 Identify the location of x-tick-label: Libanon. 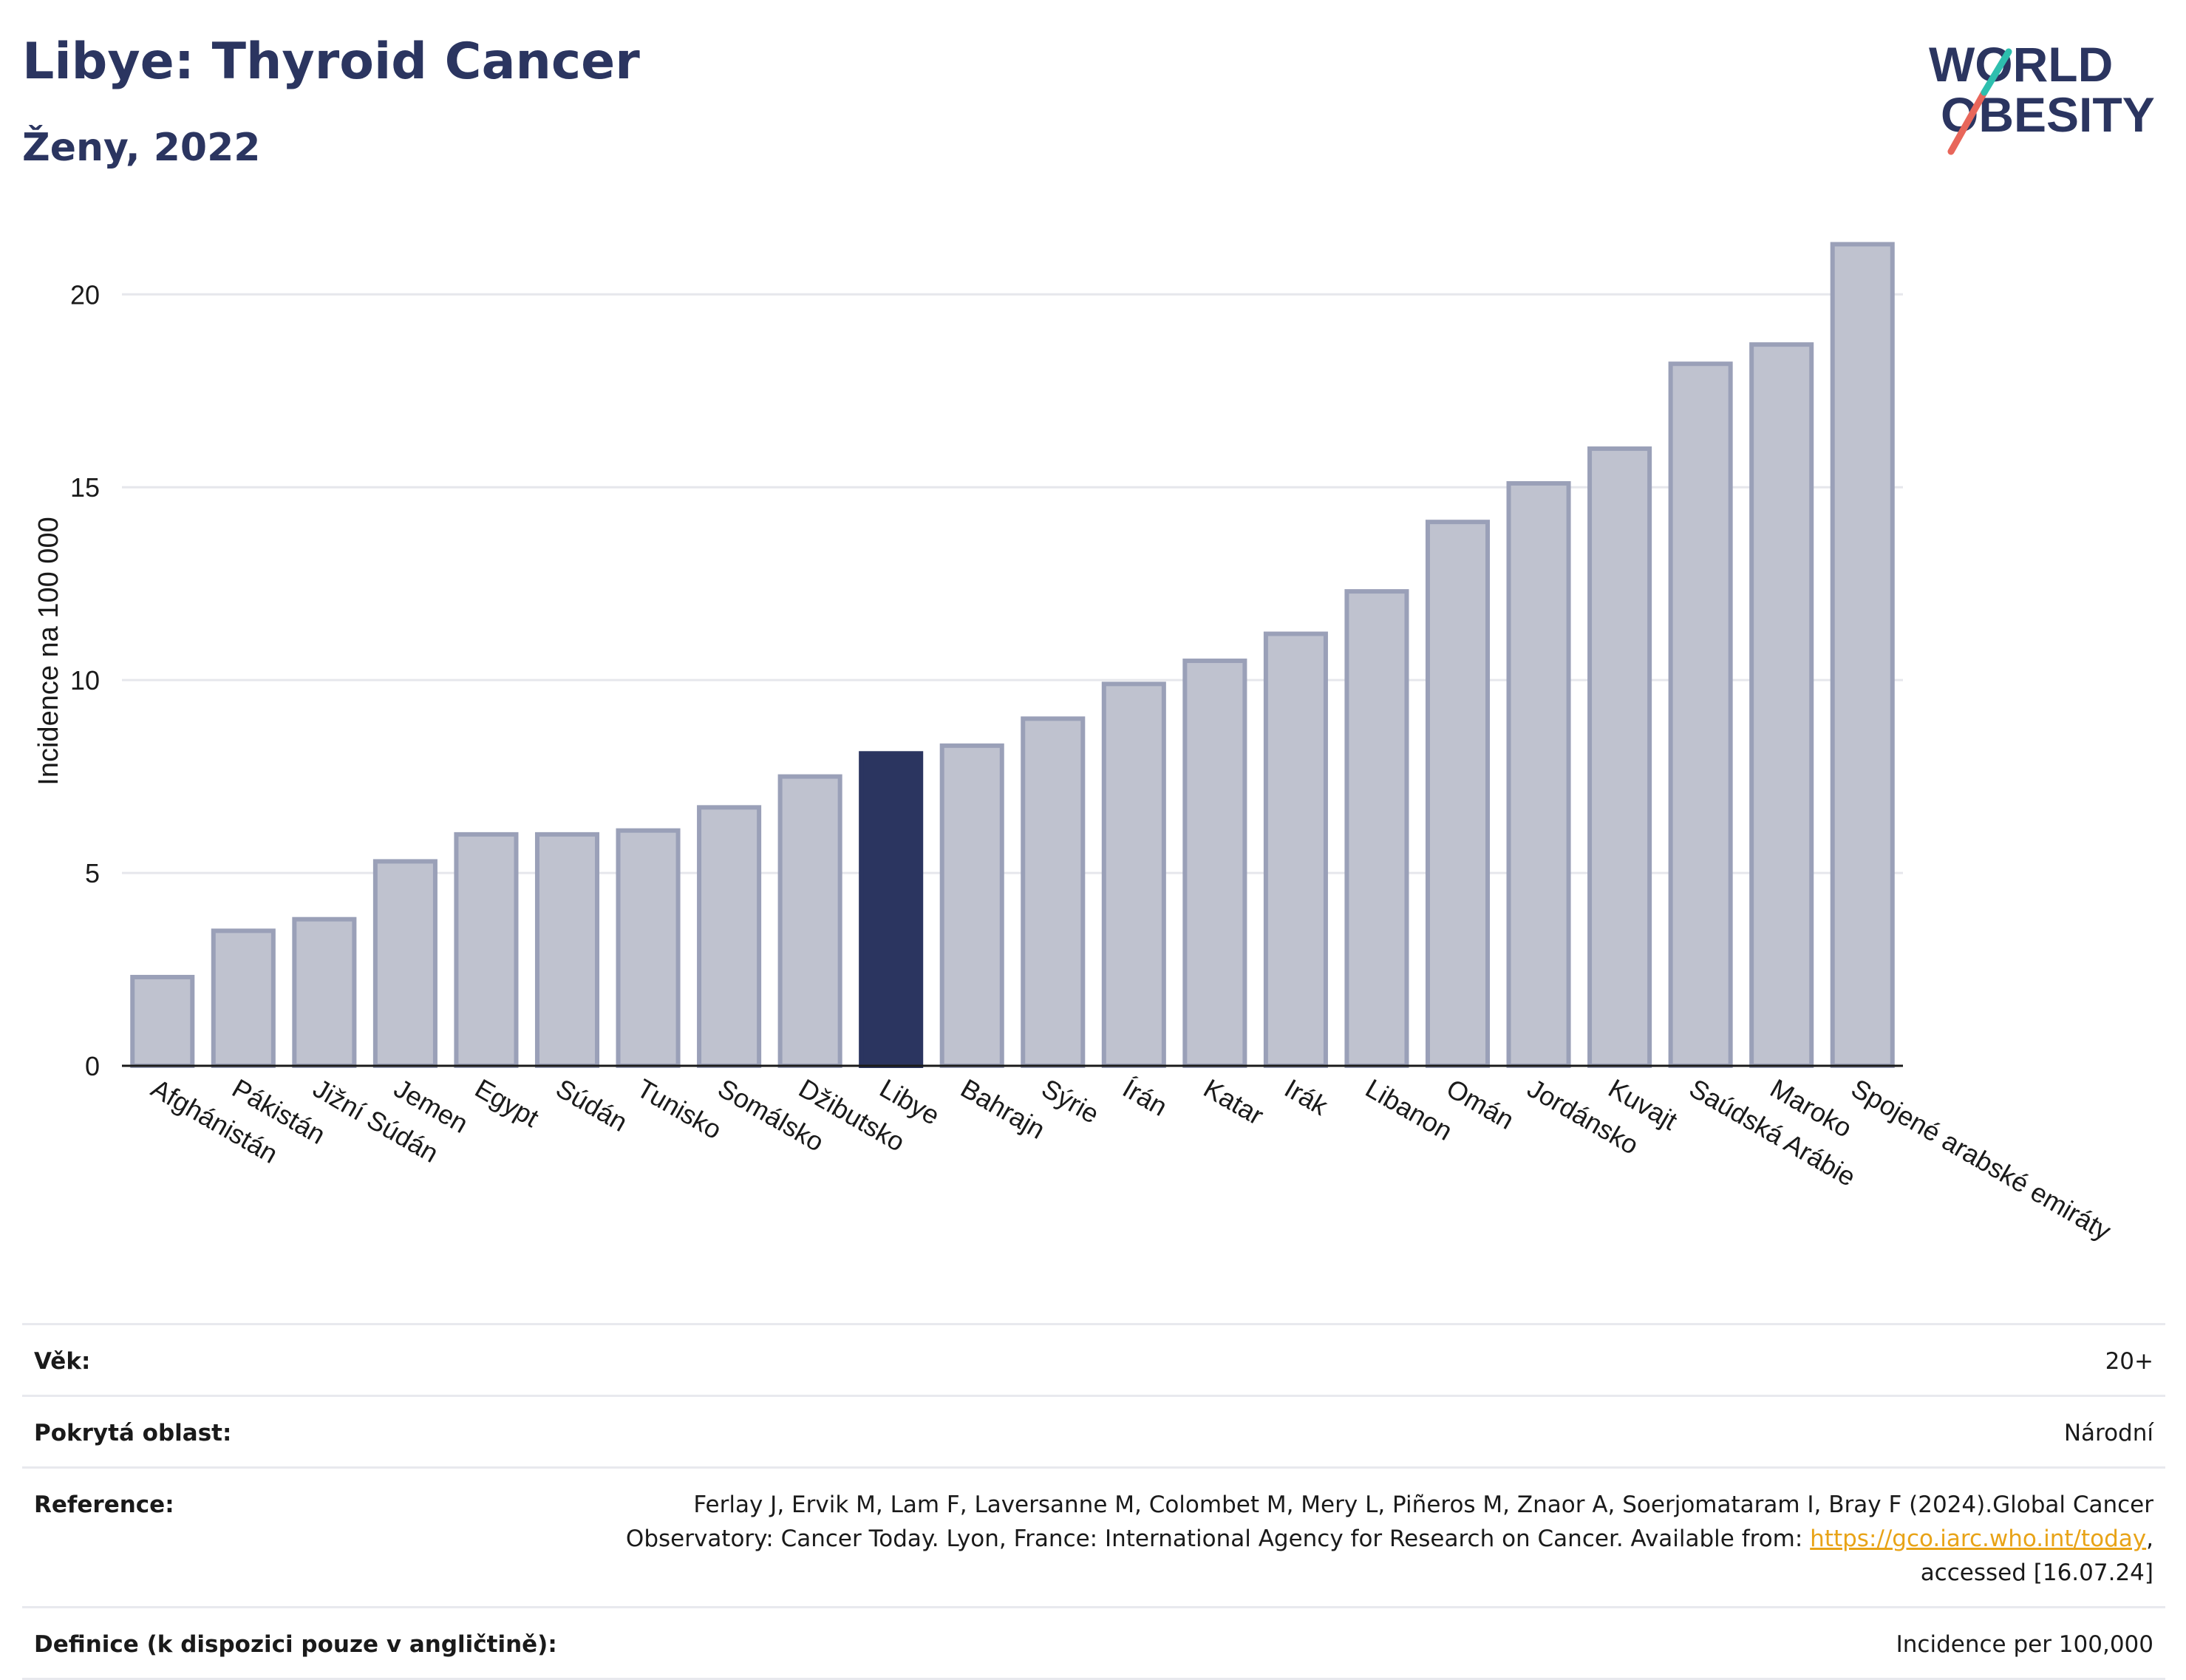
(1409, 1109).